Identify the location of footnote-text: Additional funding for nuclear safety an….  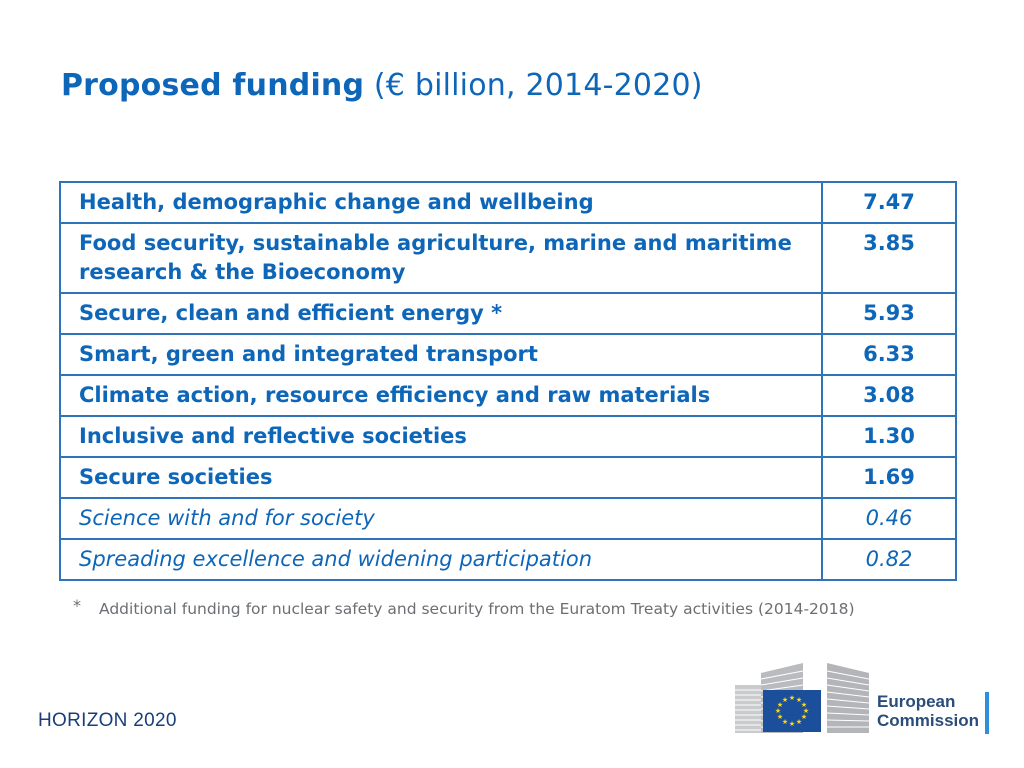
(477, 609).